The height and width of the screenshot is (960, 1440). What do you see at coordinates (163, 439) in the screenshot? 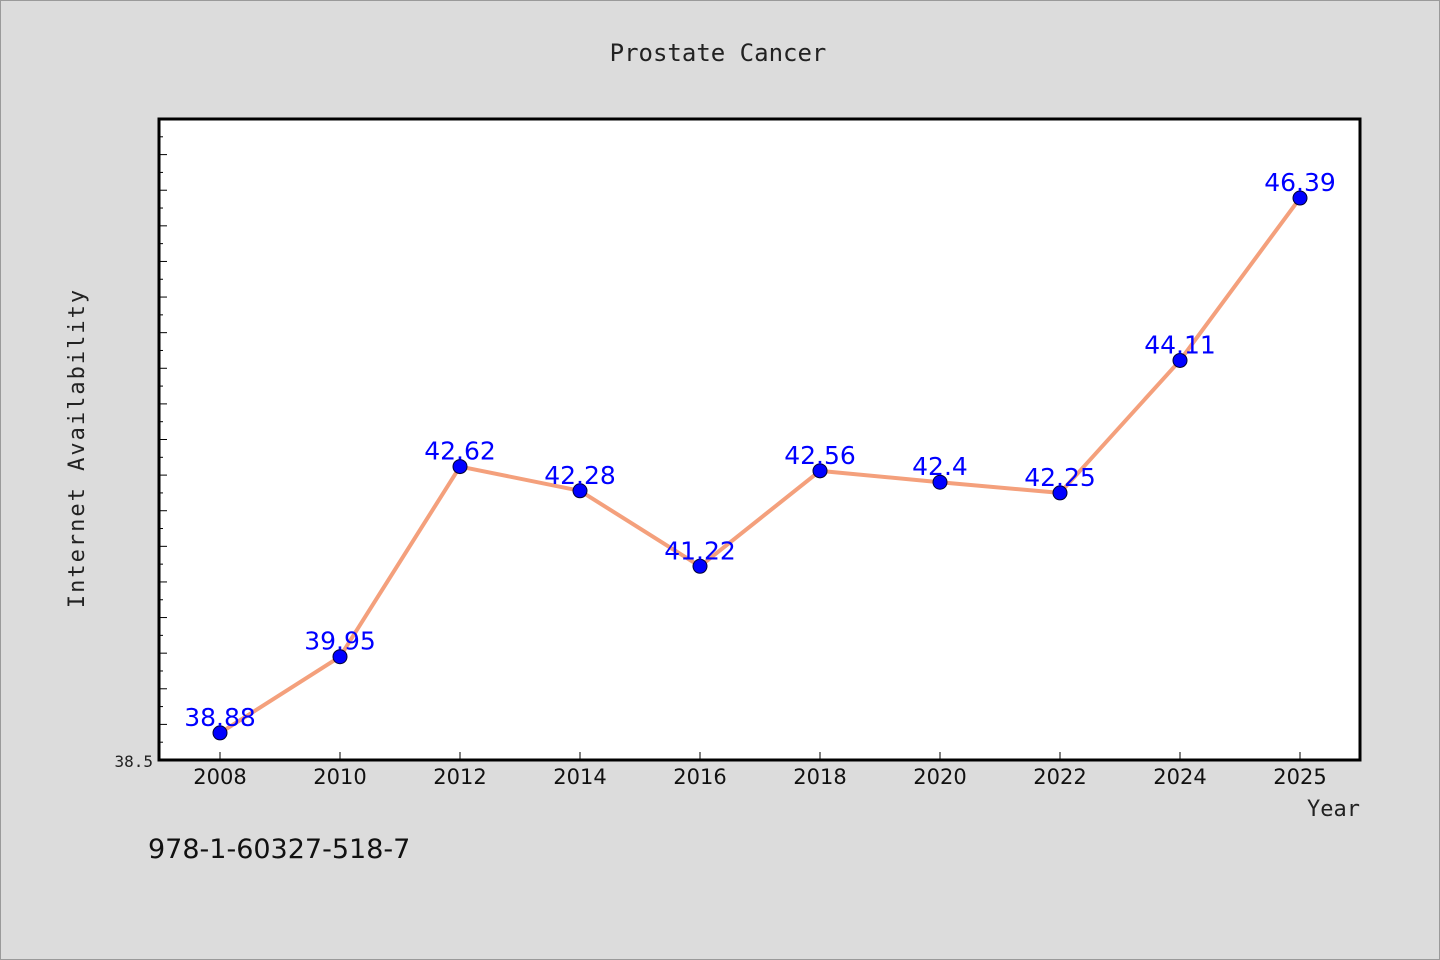
I see `y-axis-ticks` at bounding box center [163, 439].